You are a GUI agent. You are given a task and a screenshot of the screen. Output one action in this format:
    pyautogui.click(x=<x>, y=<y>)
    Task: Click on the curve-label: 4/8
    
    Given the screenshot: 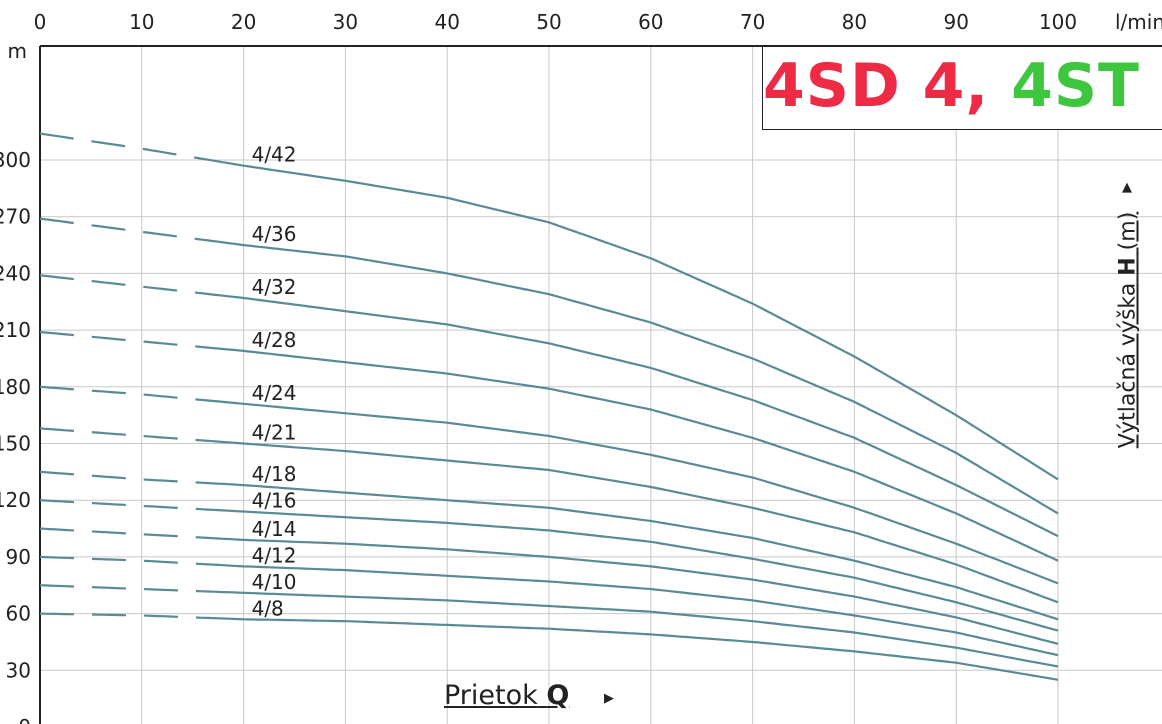 What is the action you would take?
    pyautogui.click(x=268, y=608)
    